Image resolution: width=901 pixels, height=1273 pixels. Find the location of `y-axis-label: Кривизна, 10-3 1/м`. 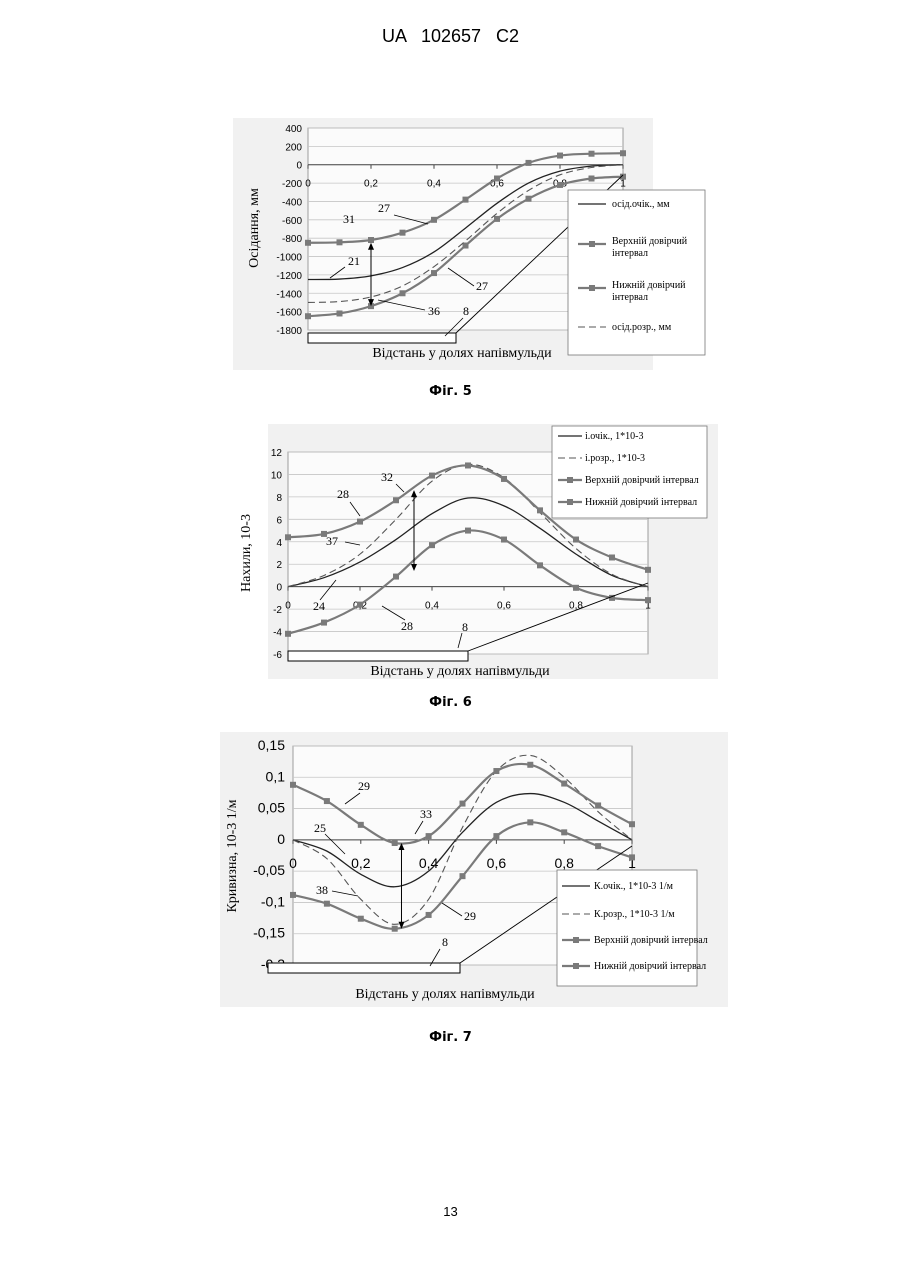

y-axis-label: Кривизна, 10-3 1/м is located at coordinates (232, 855).